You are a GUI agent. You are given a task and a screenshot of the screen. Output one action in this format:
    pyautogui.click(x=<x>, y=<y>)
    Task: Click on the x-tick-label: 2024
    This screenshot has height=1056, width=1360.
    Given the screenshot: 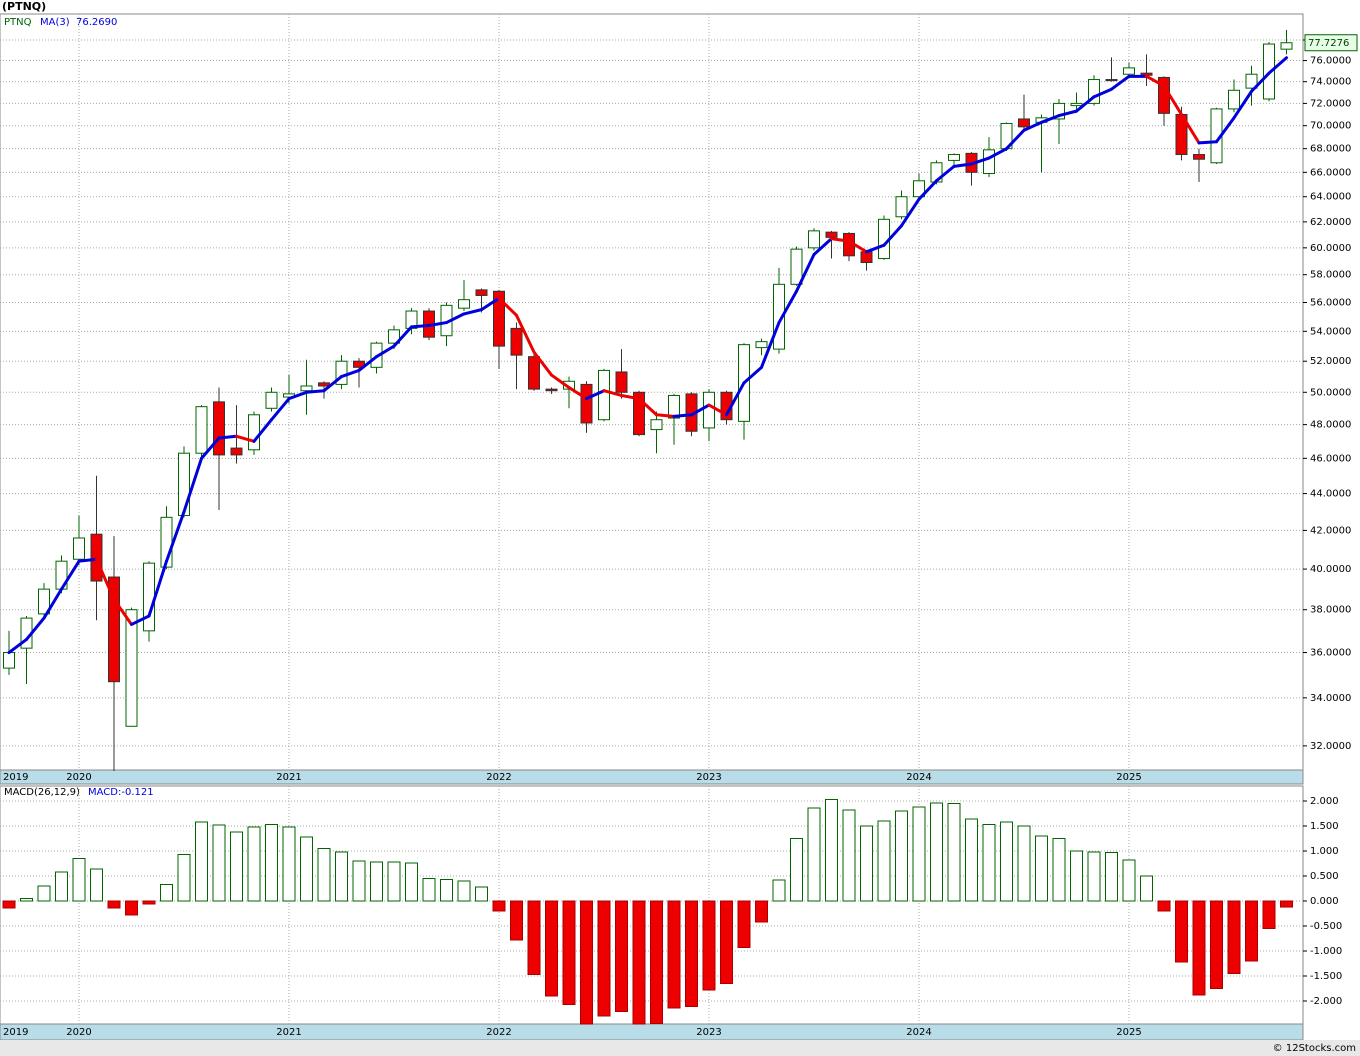 What is the action you would take?
    pyautogui.click(x=918, y=777)
    